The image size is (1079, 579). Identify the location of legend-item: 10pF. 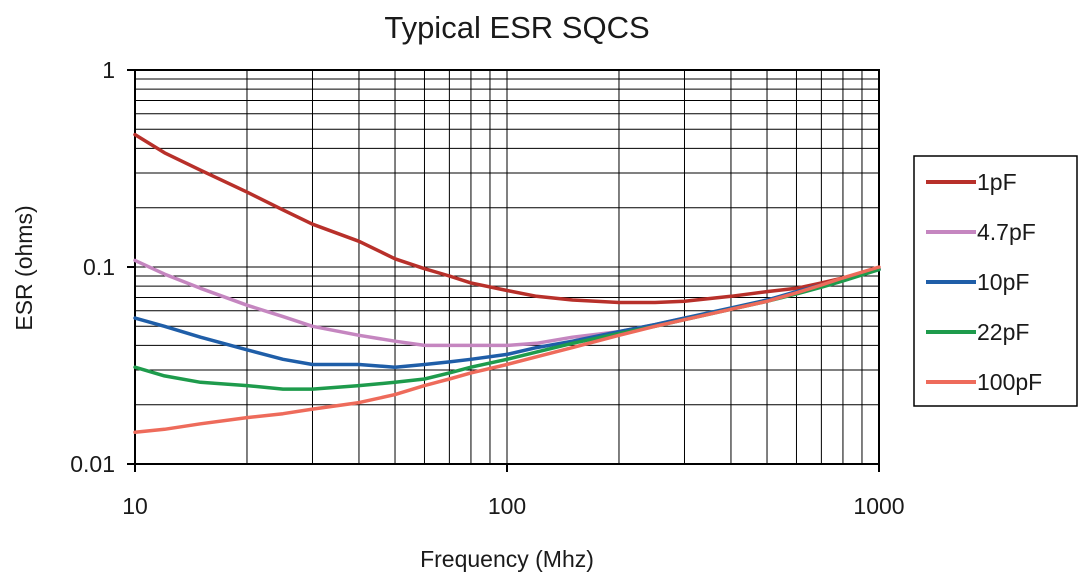
(977, 282).